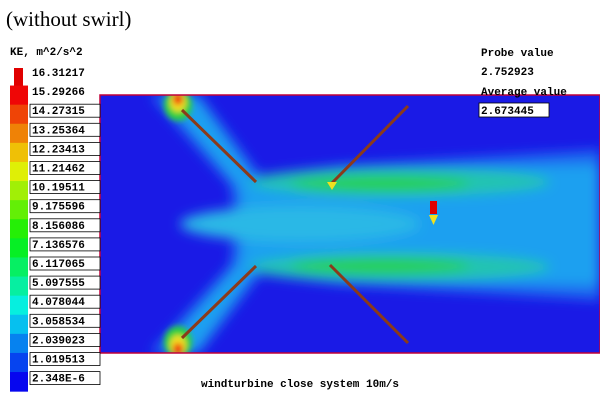 This screenshot has height=394, width=600. I want to click on average-box, so click(514, 110).